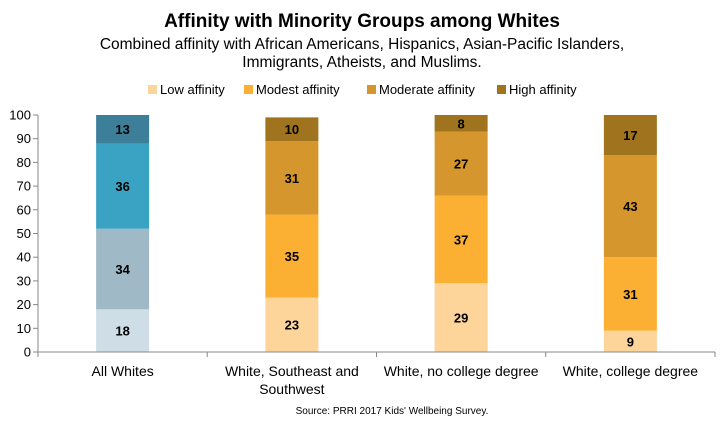 The image size is (725, 422). I want to click on data-label: 37, so click(461, 239).